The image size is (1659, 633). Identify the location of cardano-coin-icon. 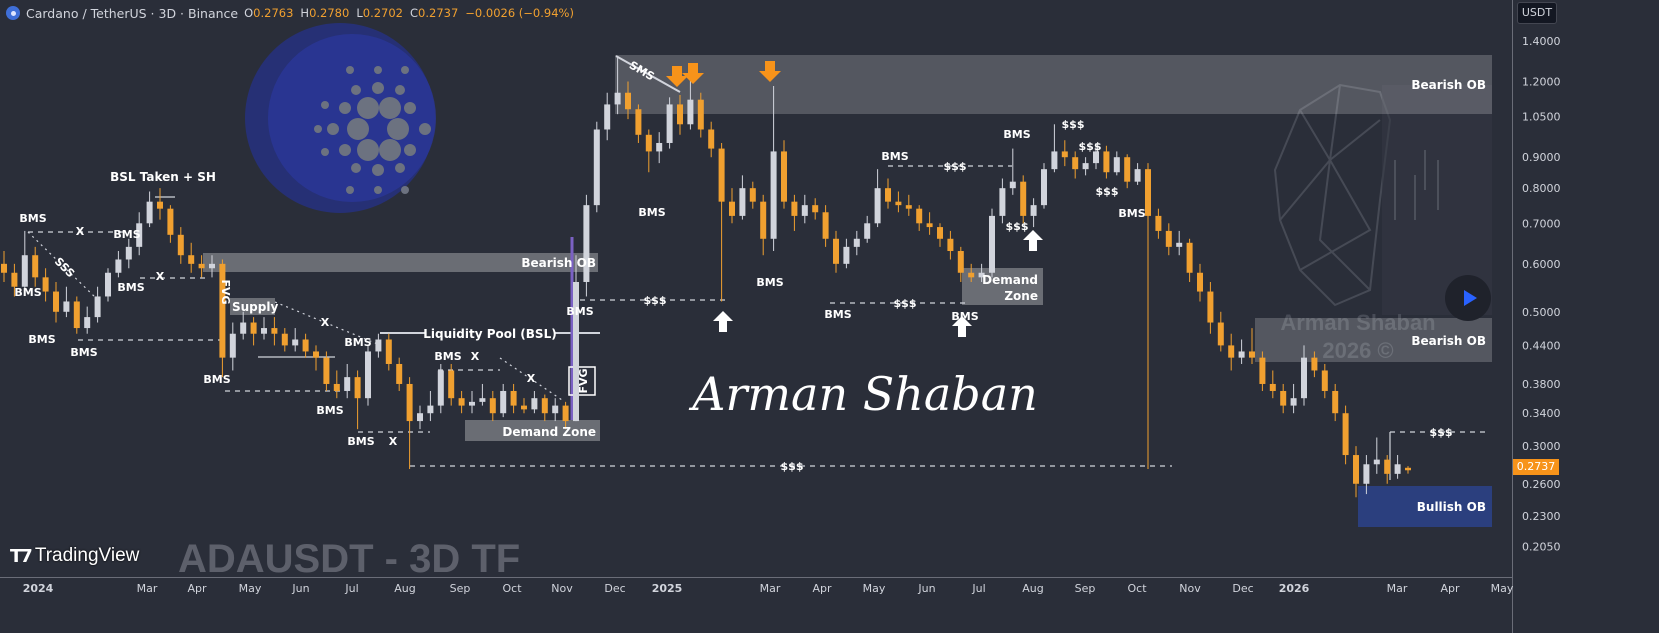
(13, 13).